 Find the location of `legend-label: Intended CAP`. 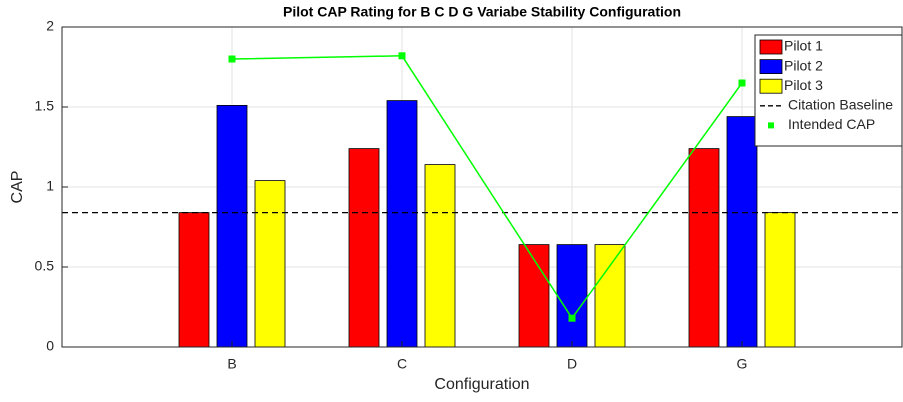

legend-label: Intended CAP is located at coordinates (831, 124).